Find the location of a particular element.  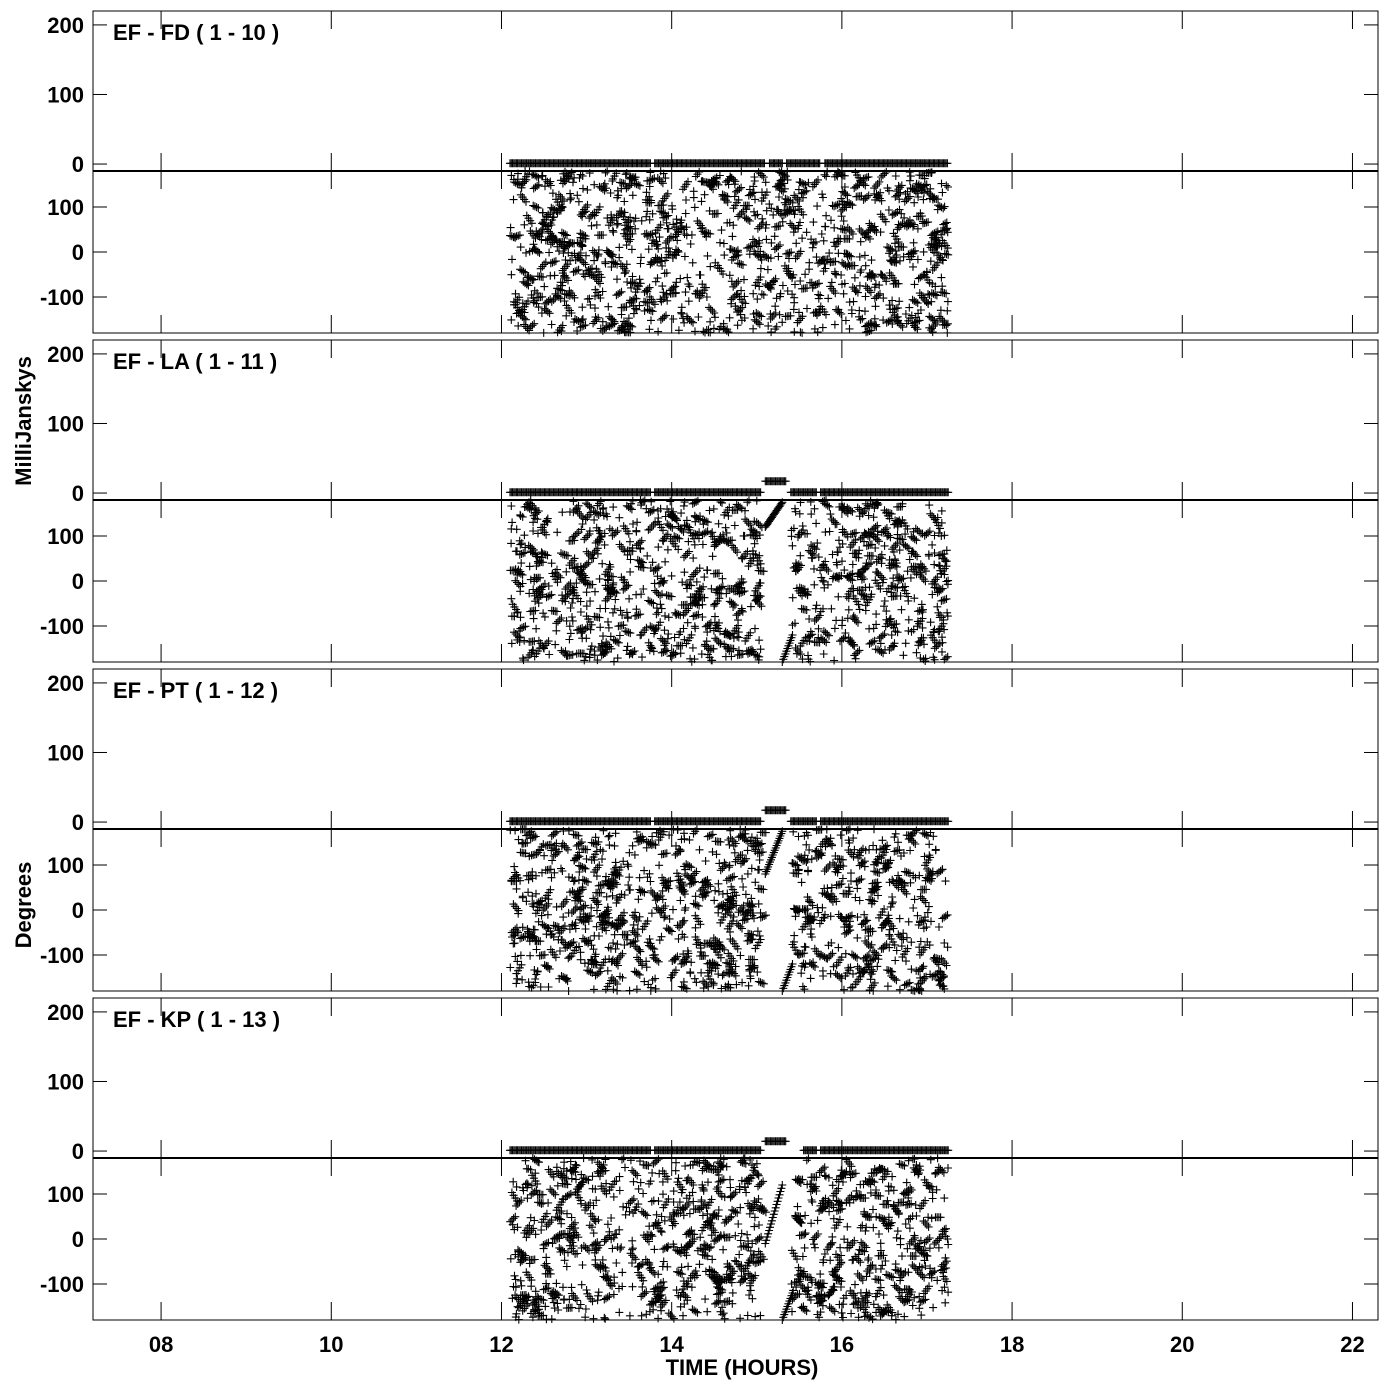

phase-axis-title: Degrees is located at coordinates (23, 905).